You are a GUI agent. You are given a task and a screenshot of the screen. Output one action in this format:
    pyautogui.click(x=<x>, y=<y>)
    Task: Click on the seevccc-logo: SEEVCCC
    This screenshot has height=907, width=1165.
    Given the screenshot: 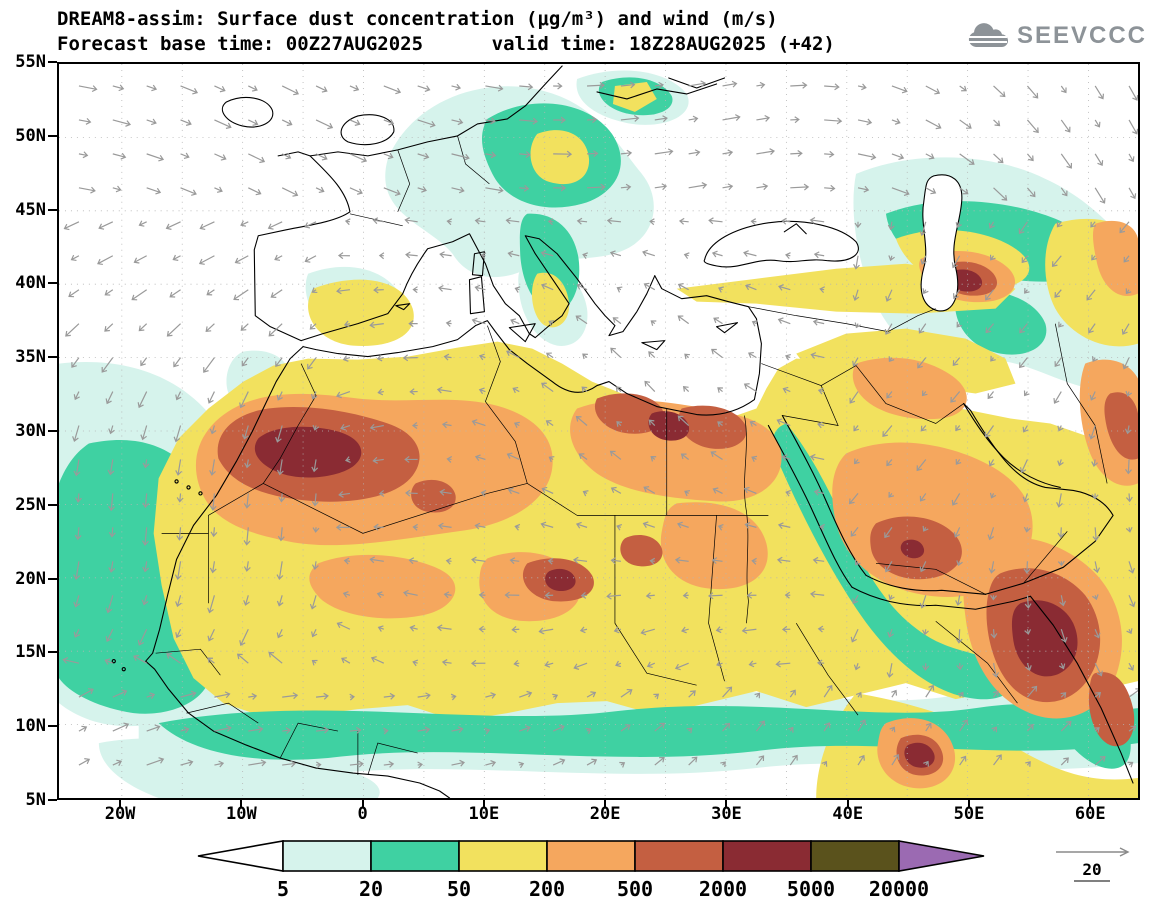 What is the action you would take?
    pyautogui.click(x=1056, y=36)
    